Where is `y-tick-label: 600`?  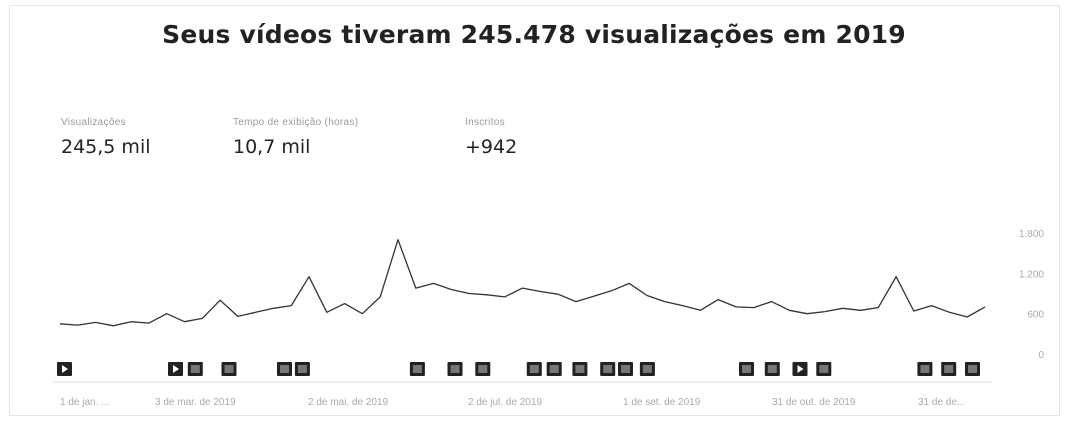 y-tick-label: 600 is located at coordinates (1035, 315).